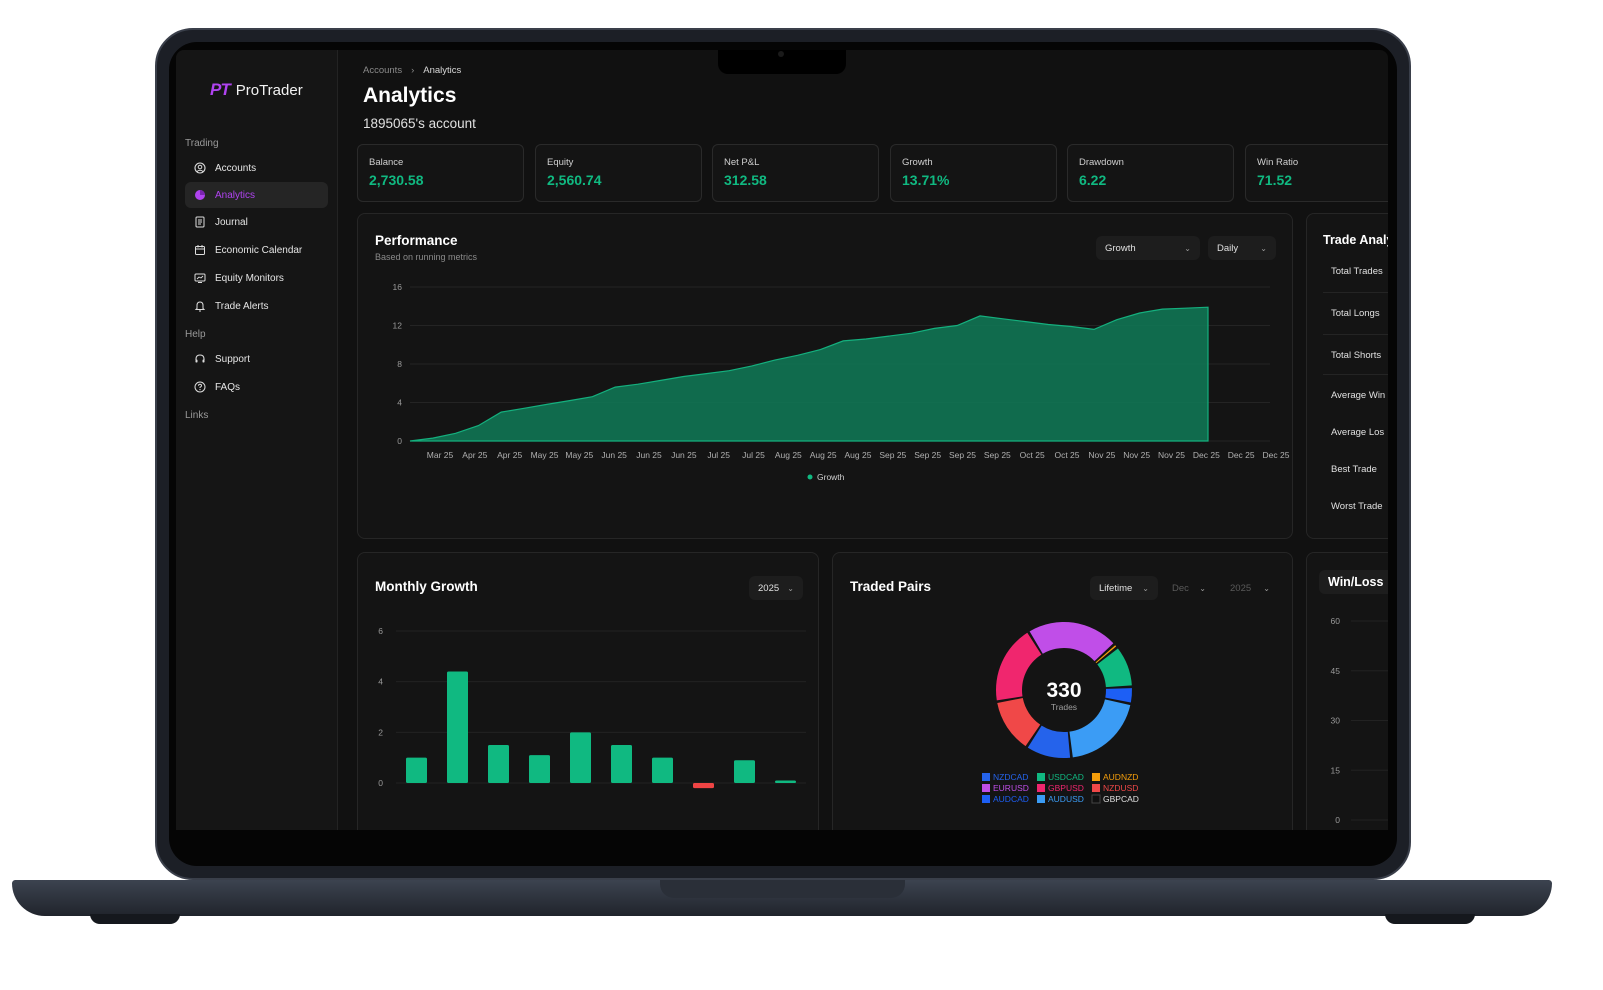 This screenshot has width=1603, height=990. What do you see at coordinates (823, 455) in the screenshot?
I see `x-tick-label: Aug 25` at bounding box center [823, 455].